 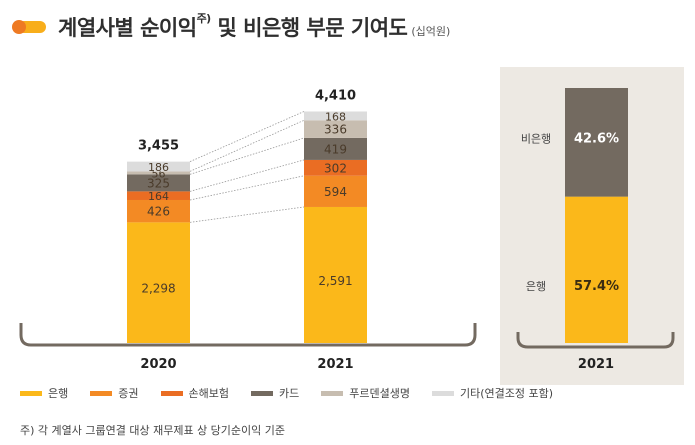 What do you see at coordinates (153, 430) in the screenshot?
I see `footnote: 주) 각 계열사 그룹연결 대상 재무제표 상 당기순이익 기준` at bounding box center [153, 430].